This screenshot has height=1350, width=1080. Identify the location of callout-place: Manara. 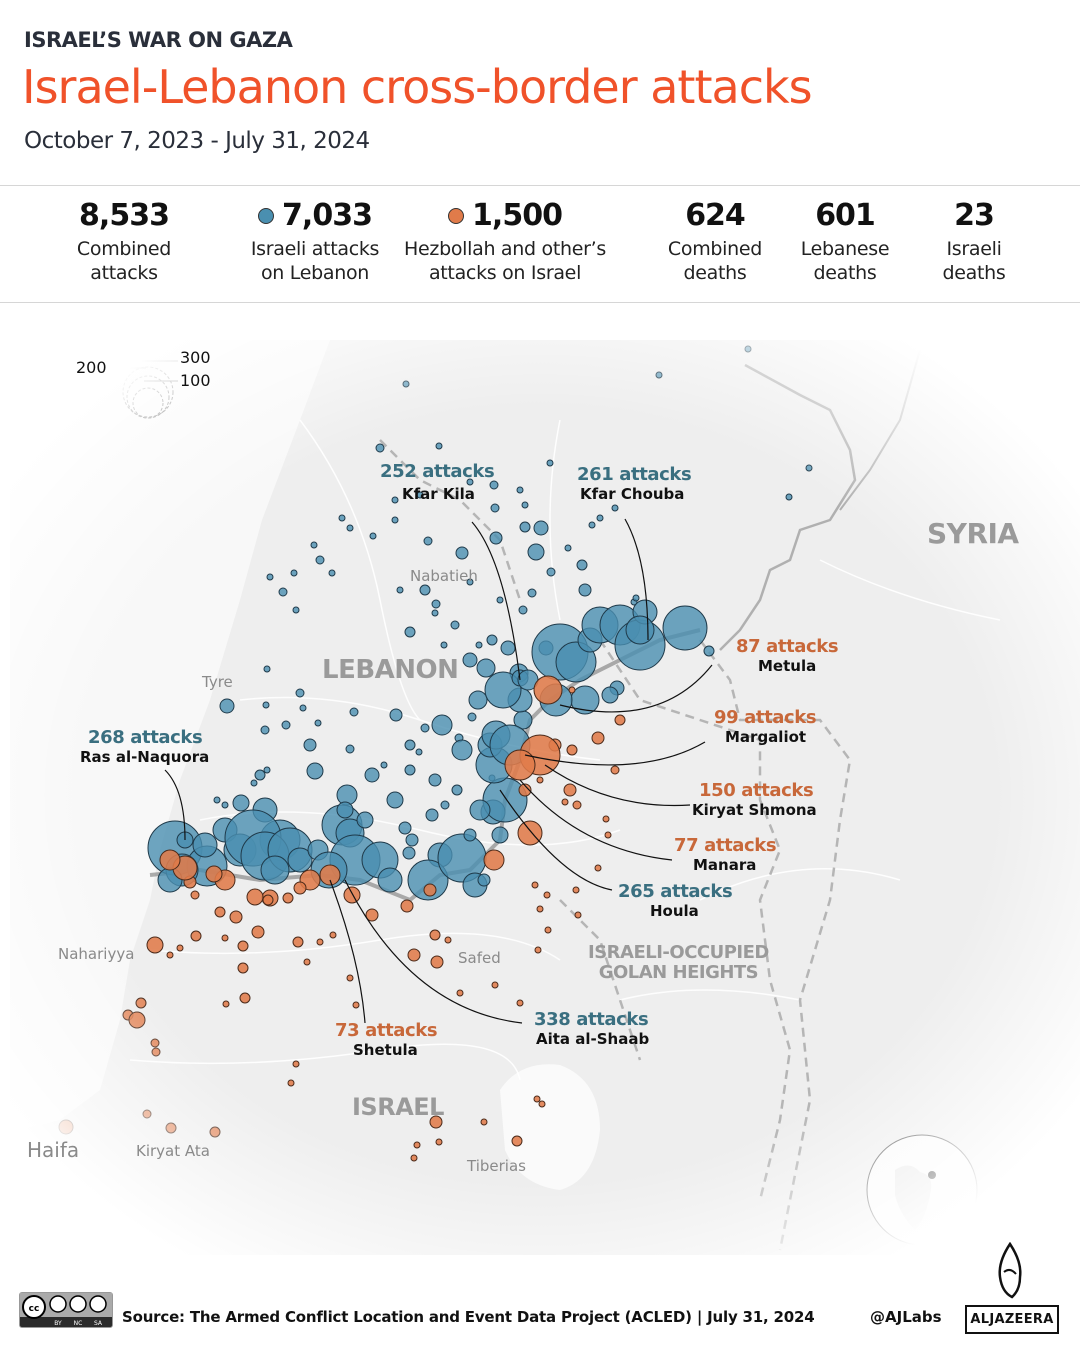
(725, 865).